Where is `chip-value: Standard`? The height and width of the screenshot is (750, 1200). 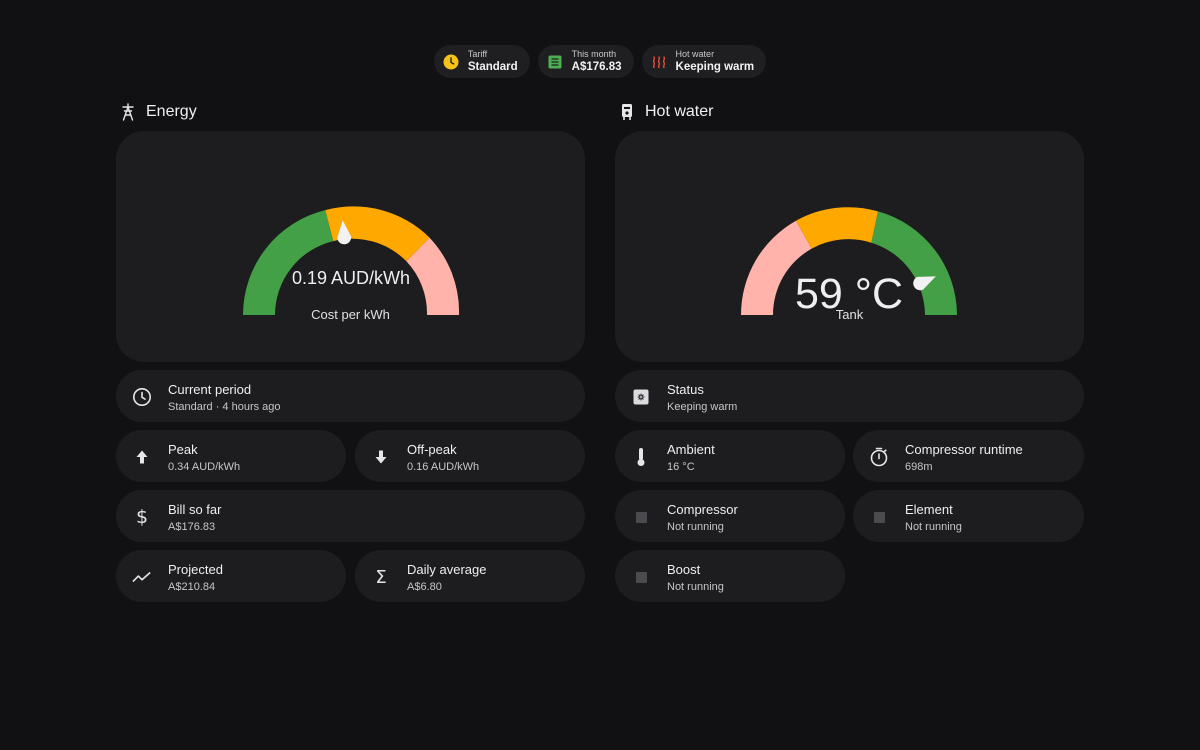 chip-value: Standard is located at coordinates (492, 66).